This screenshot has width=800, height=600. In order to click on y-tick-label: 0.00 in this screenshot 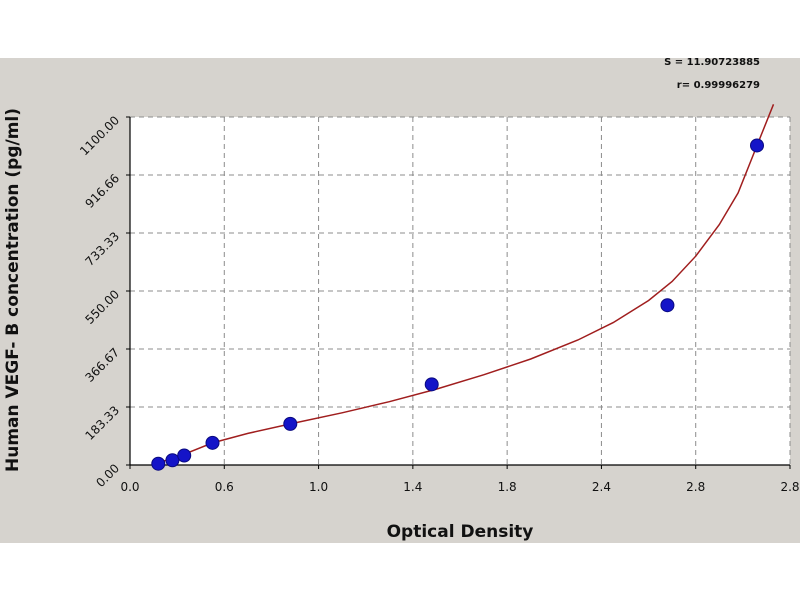, I will do `click(107, 475)`.